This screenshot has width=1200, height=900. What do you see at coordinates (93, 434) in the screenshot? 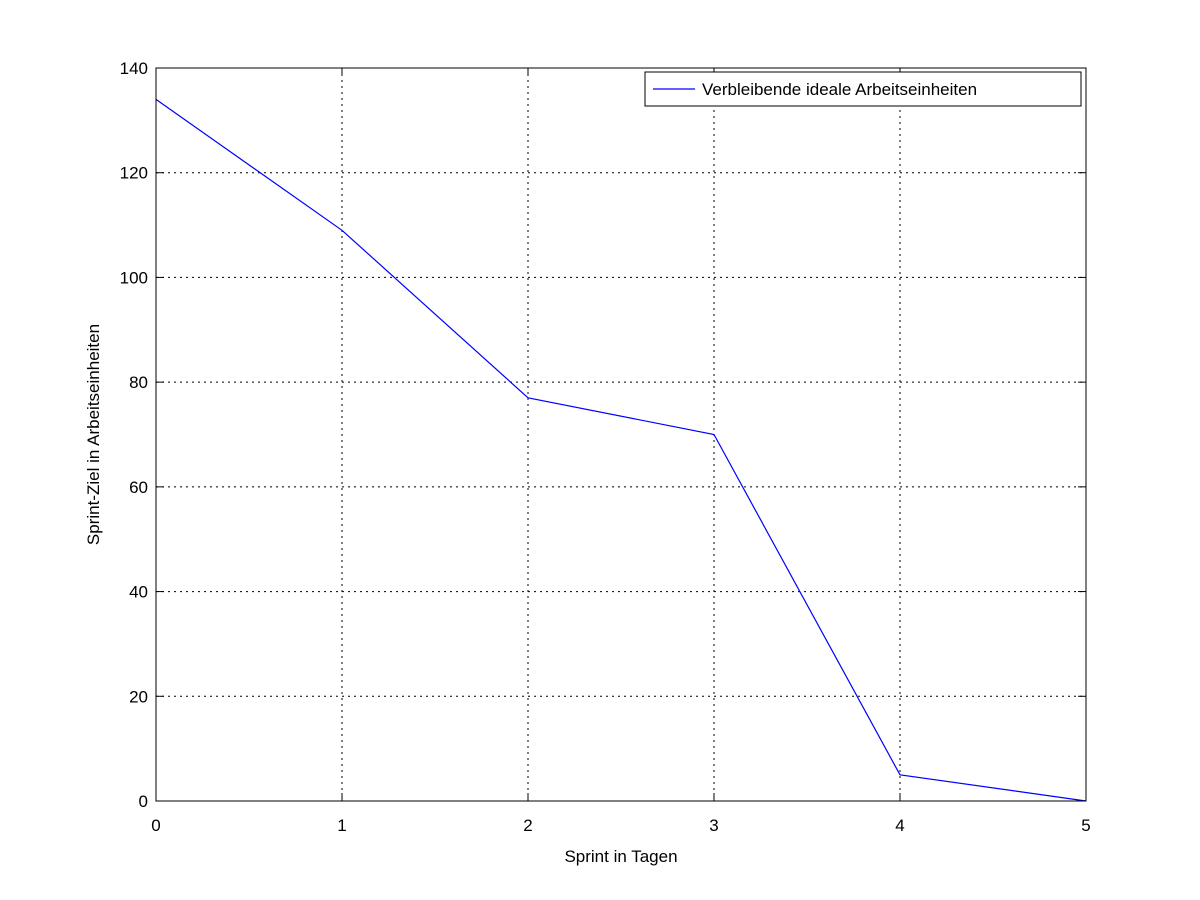
I see `y-axis-label: Sprint-Ziel in Arbeitseinheiten` at bounding box center [93, 434].